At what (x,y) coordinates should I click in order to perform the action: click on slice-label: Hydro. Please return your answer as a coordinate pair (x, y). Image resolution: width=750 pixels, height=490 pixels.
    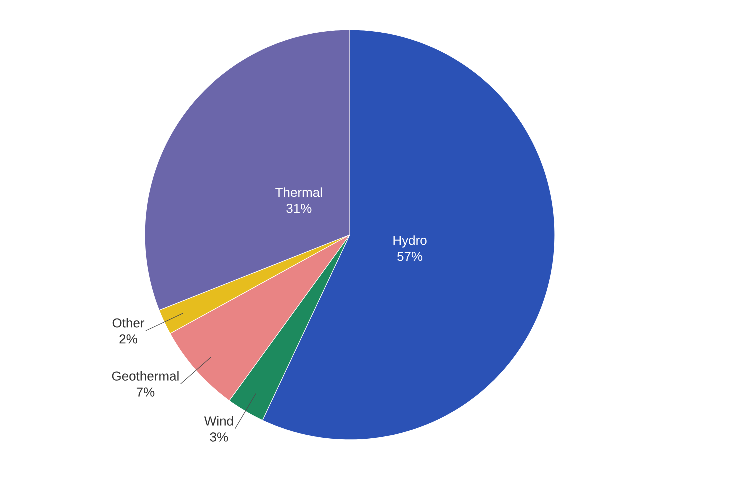
    Looking at the image, I should click on (410, 242).